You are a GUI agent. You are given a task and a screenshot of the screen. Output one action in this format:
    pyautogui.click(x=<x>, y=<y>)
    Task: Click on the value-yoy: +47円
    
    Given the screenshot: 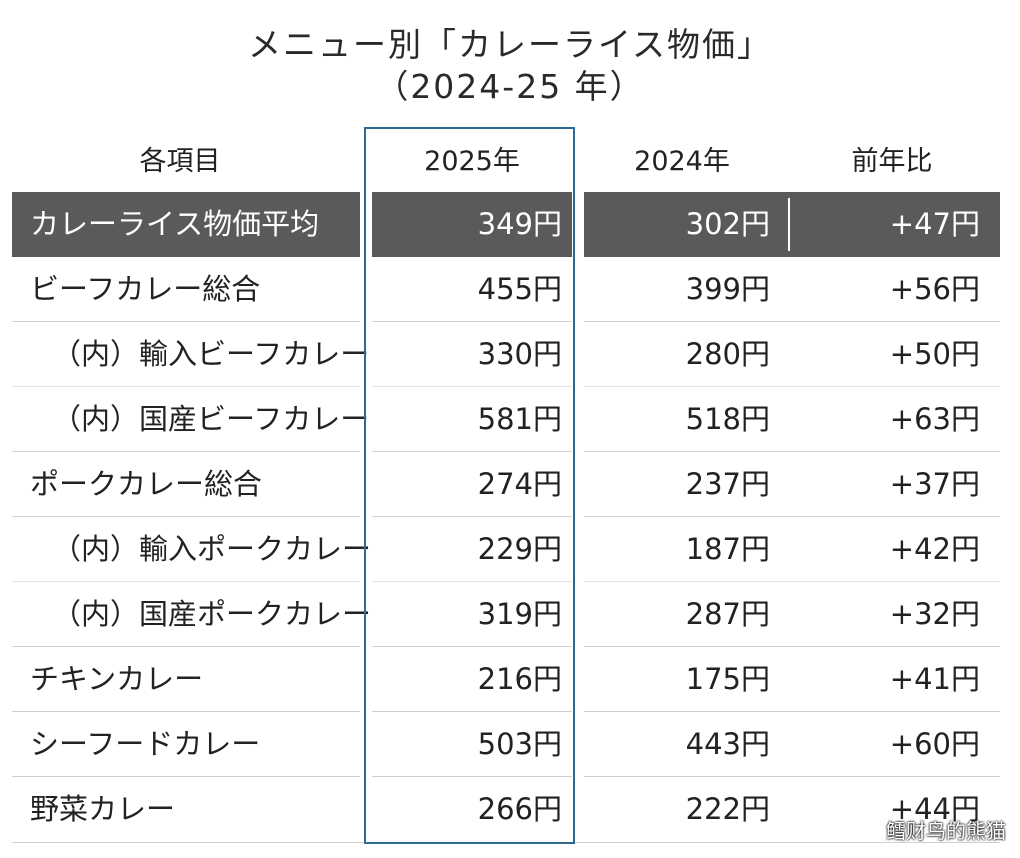 What is the action you would take?
    pyautogui.click(x=934, y=224)
    